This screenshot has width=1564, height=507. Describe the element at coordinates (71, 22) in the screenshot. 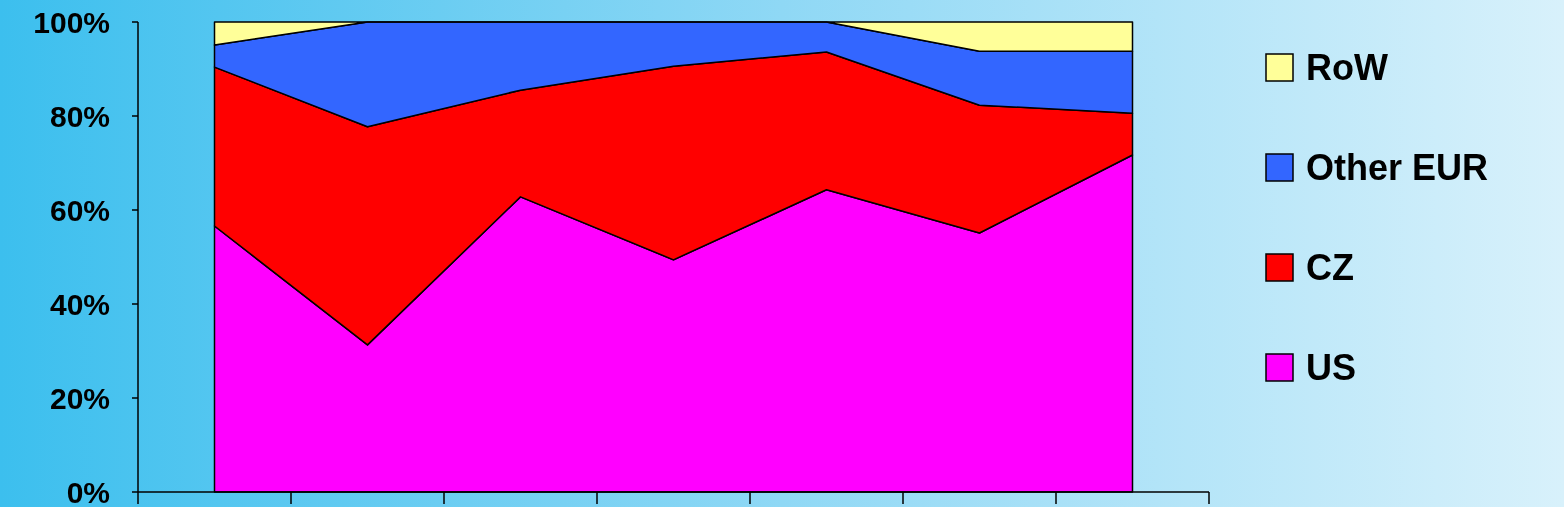

I see `y-tick-label: 100%` at that location.